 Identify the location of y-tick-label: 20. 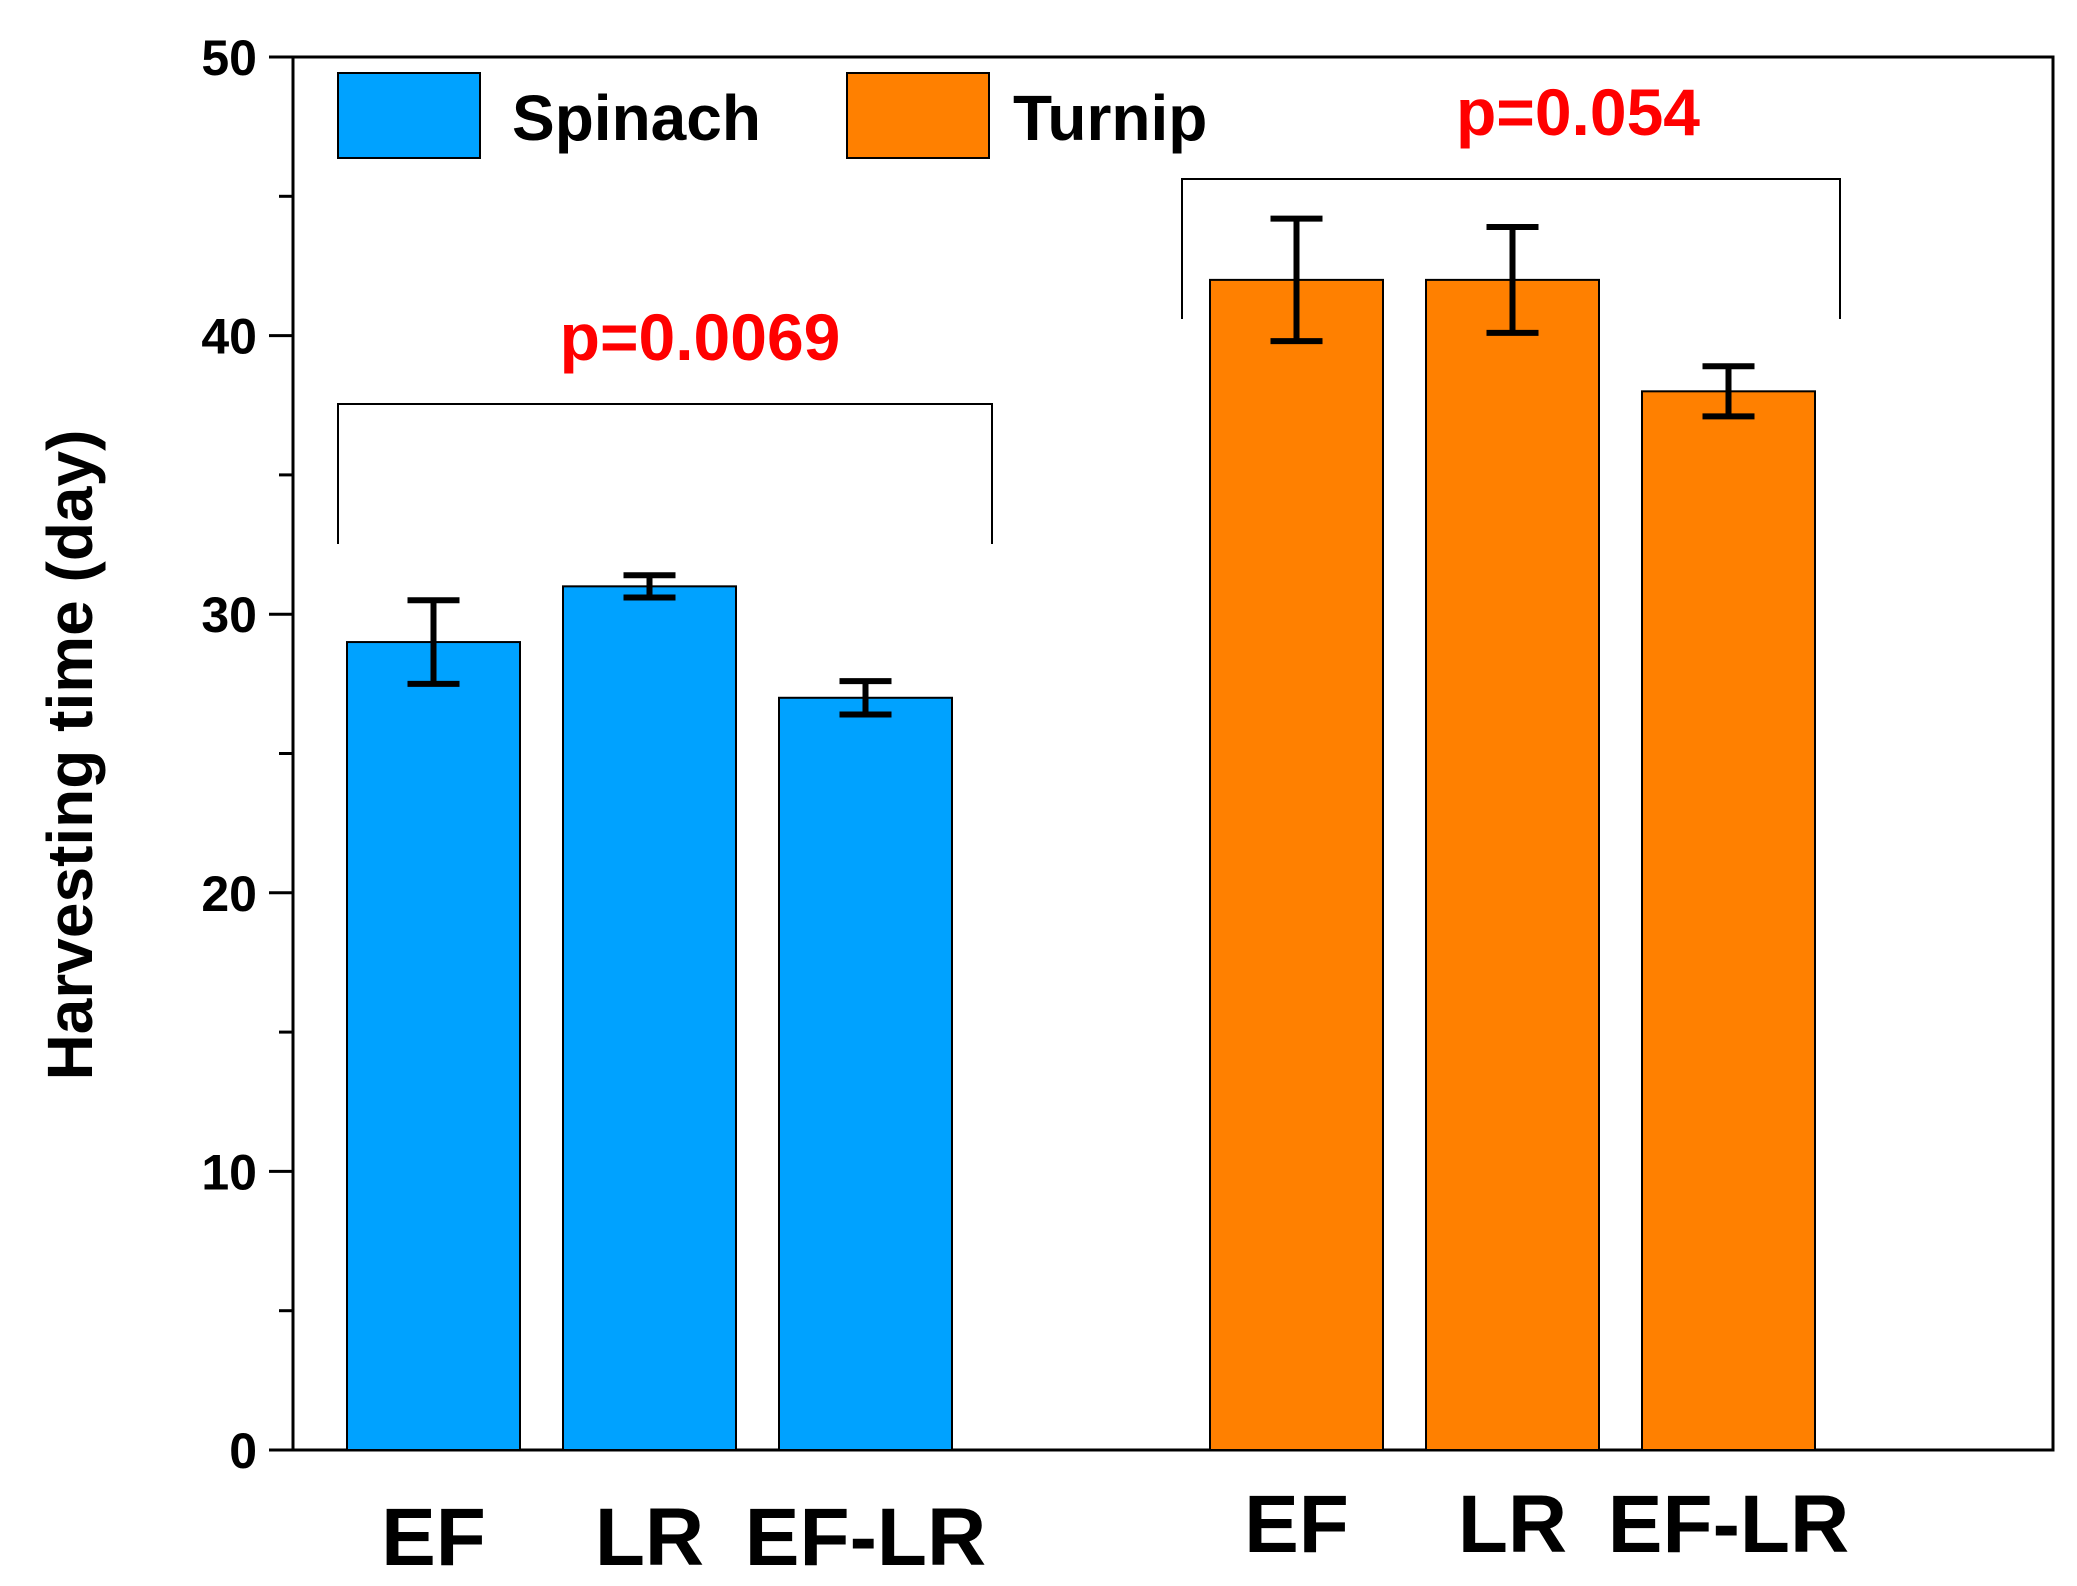
(229, 894).